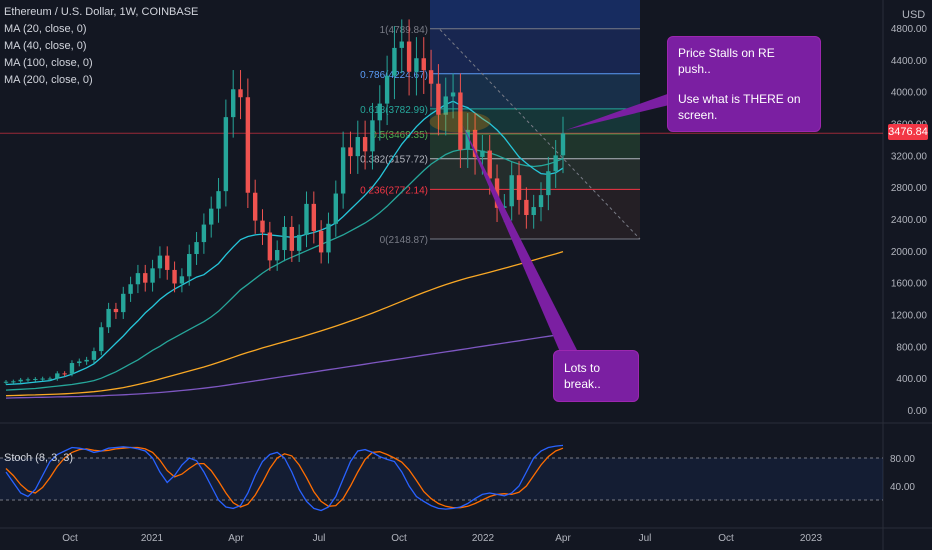 The width and height of the screenshot is (932, 550). I want to click on x-tick-label: 2022, so click(483, 538).